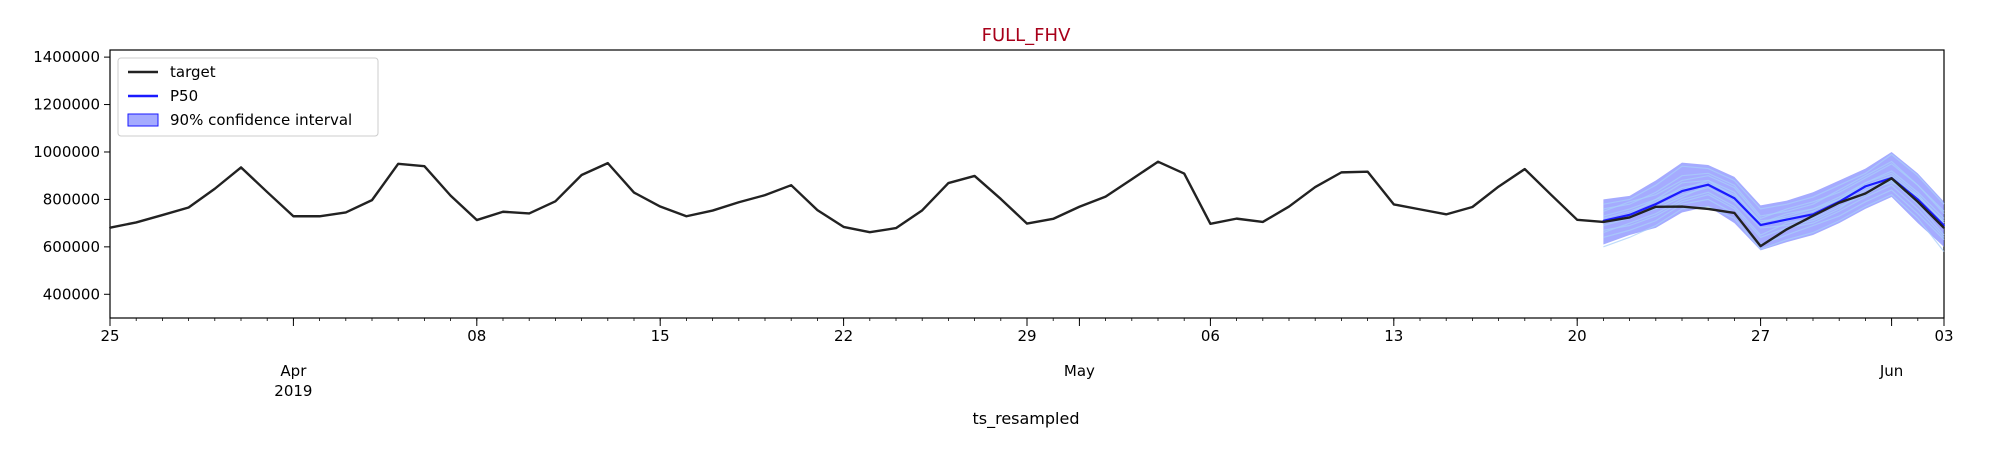 The height and width of the screenshot is (464, 1994). I want to click on x-month-label: May, so click(1079, 371).